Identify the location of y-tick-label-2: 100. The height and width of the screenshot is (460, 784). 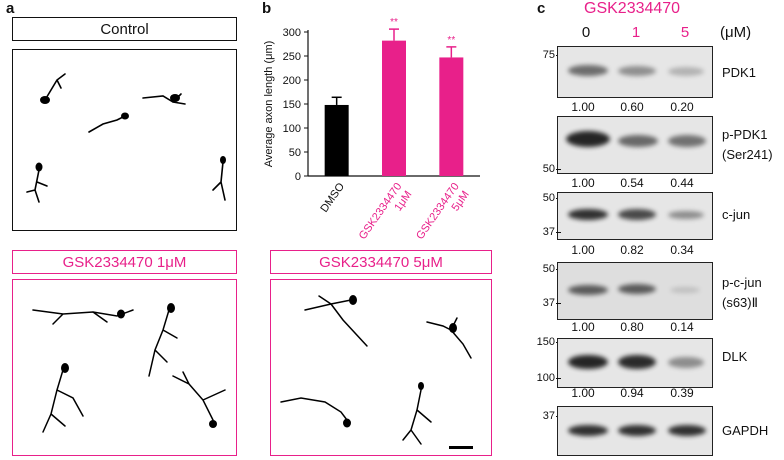
(292, 129).